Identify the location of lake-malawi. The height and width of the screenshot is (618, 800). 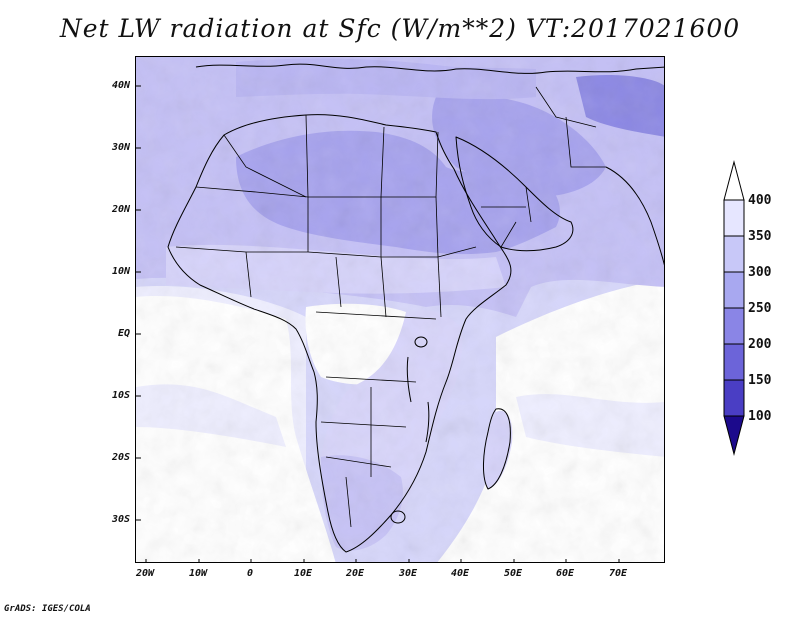
(427, 422).